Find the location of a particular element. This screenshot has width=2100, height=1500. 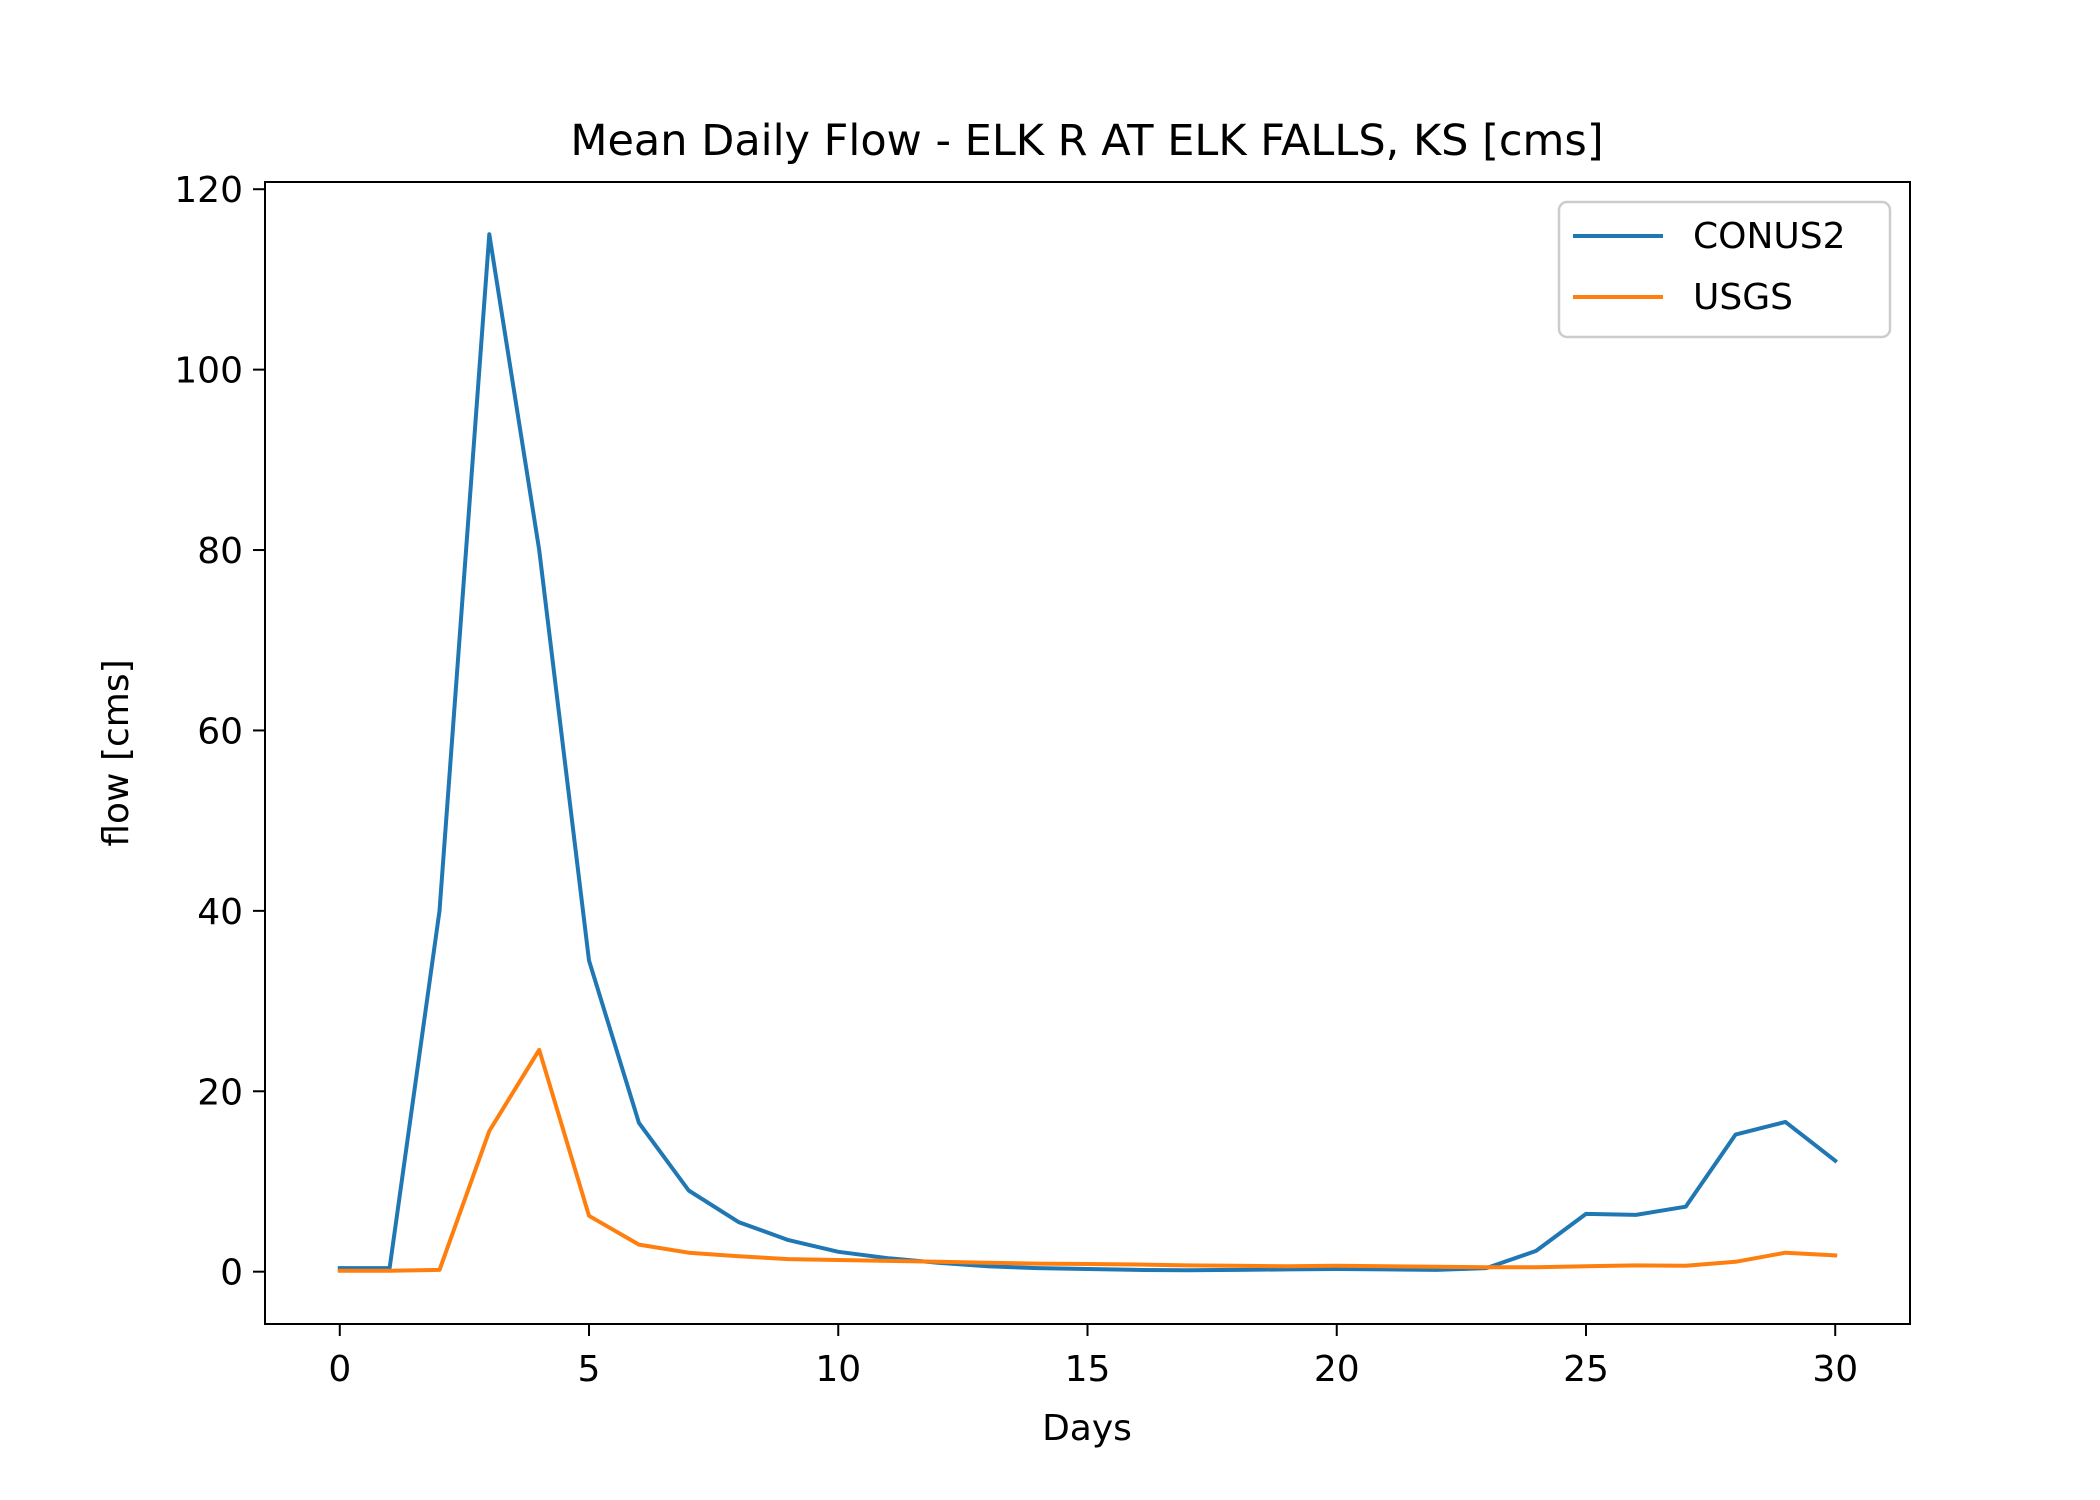

y-axis: 0 20 40 60 80 100 120 is located at coordinates (219, 732).